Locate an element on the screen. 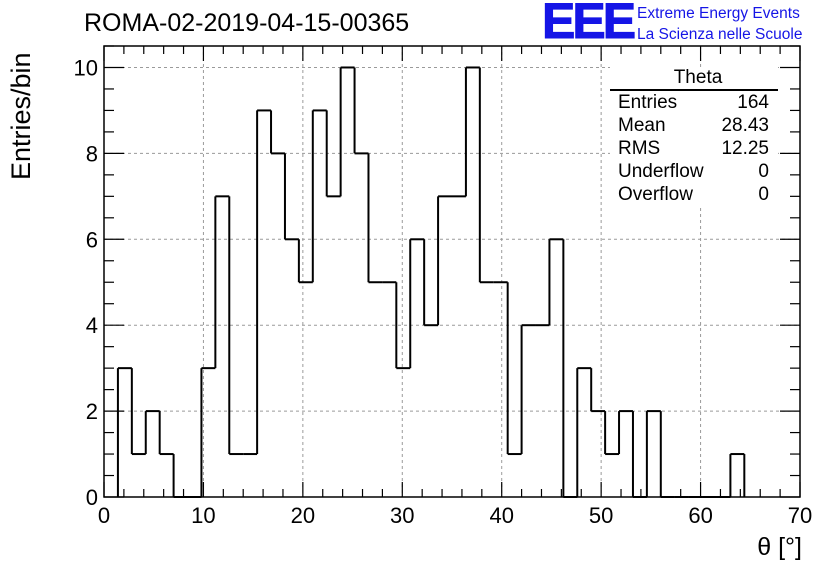 This screenshot has width=836, height=572. logo-text-line1: Extreme Energy Events is located at coordinates (718, 13).